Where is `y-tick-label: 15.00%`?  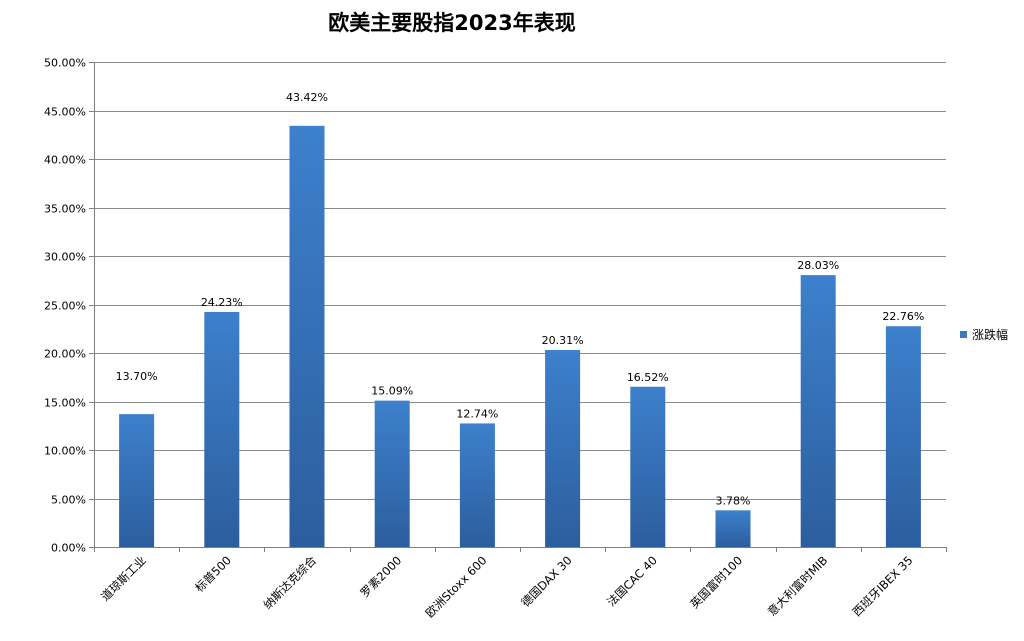
y-tick-label: 15.00% is located at coordinates (65, 403).